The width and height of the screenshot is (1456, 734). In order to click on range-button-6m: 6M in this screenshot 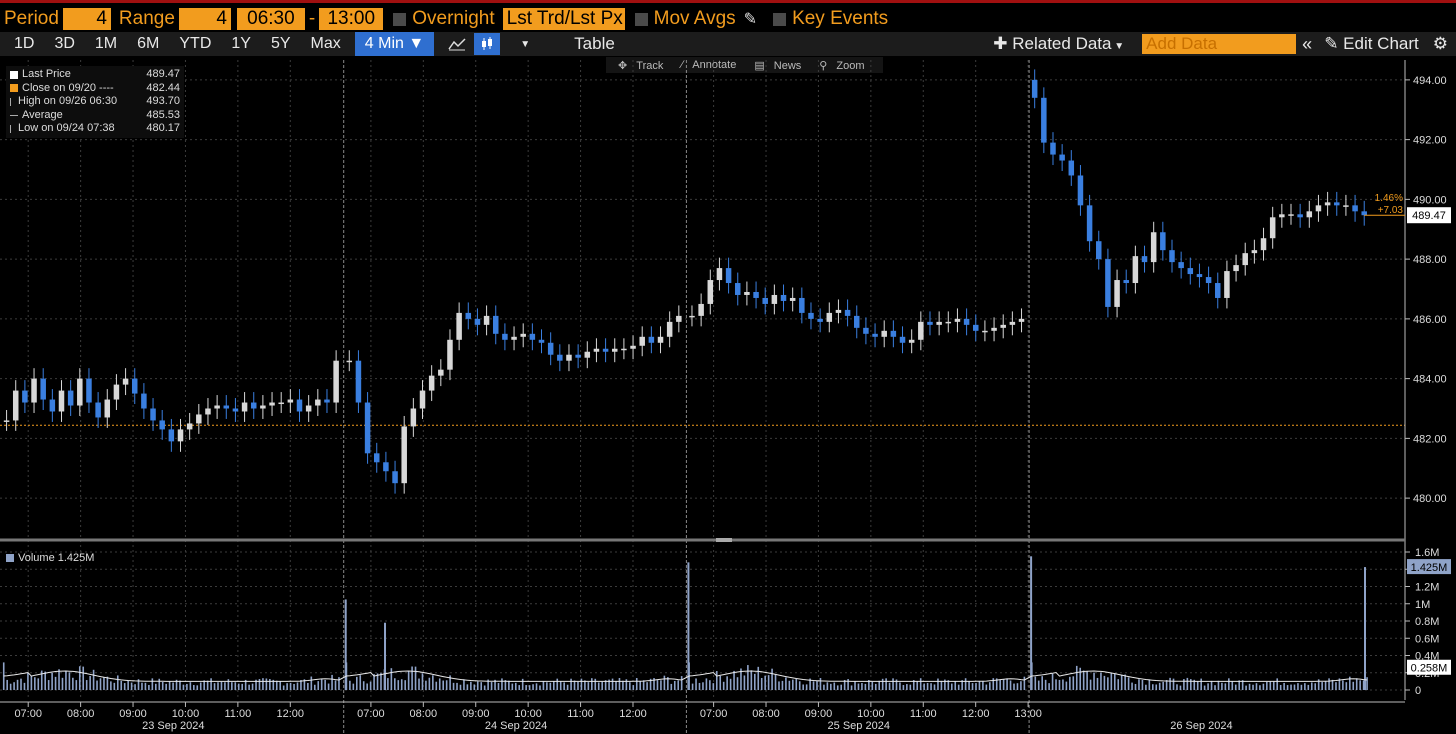, I will do `click(148, 43)`.